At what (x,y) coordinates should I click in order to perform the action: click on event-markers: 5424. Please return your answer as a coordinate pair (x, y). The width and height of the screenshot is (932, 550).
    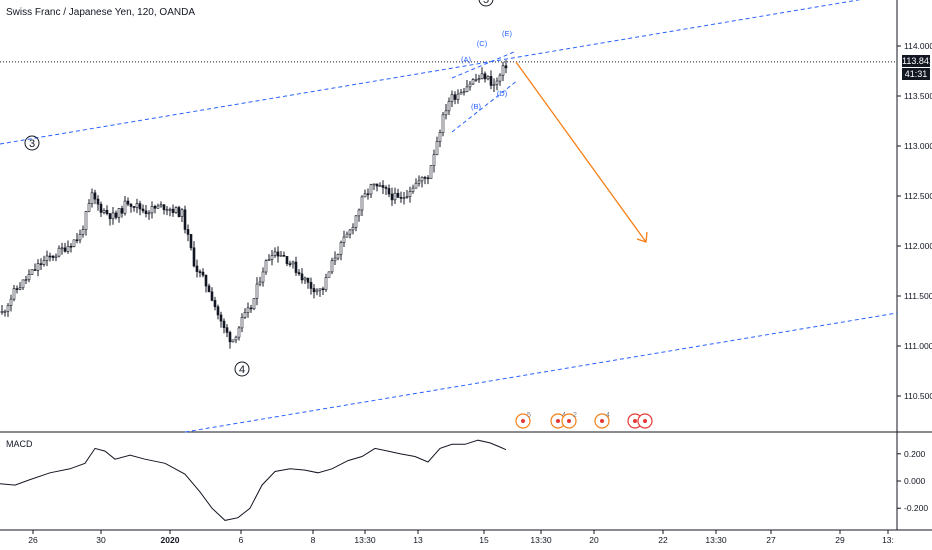
    Looking at the image, I should click on (584, 420).